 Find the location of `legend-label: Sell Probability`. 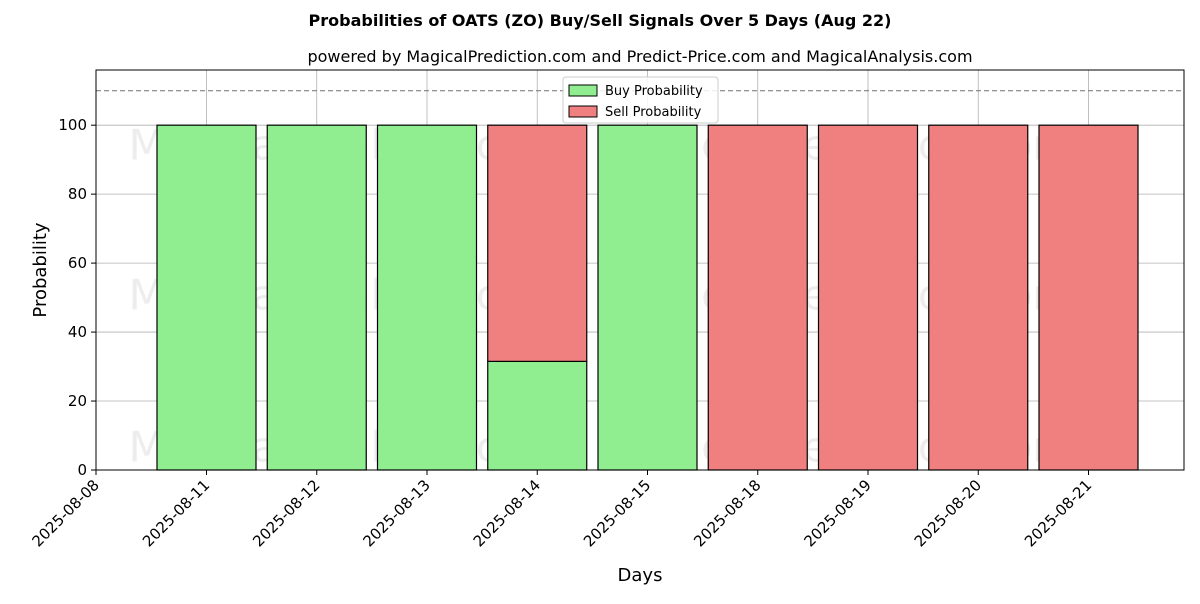

legend-label: Sell Probability is located at coordinates (653, 112).